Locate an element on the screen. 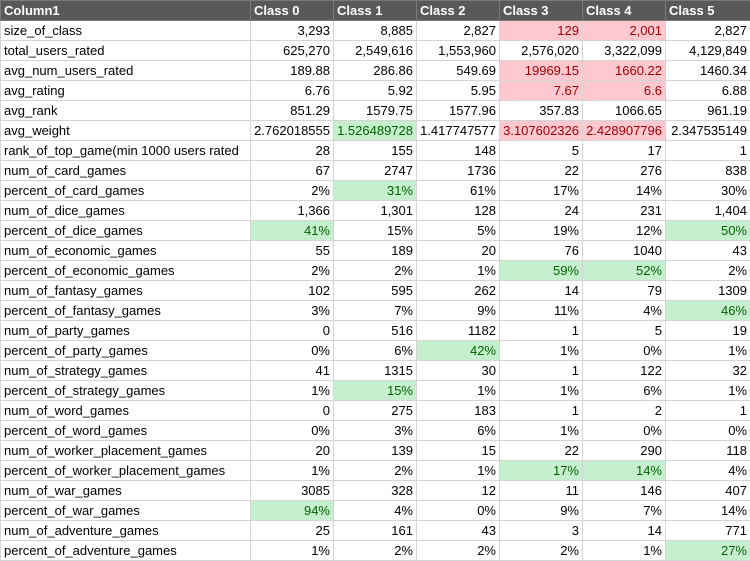 The height and width of the screenshot is (561, 750). cell-class-5: 32 is located at coordinates (707, 370).